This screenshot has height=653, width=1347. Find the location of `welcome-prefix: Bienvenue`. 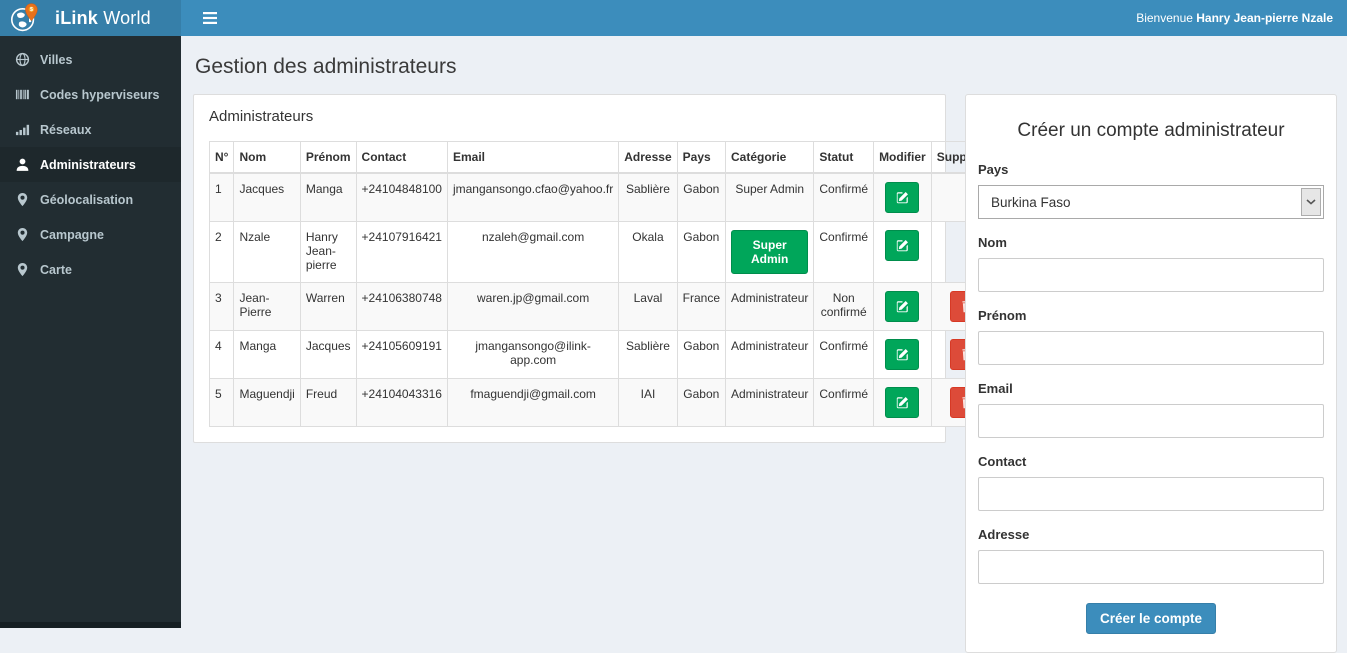

welcome-prefix: Bienvenue is located at coordinates (1164, 18).